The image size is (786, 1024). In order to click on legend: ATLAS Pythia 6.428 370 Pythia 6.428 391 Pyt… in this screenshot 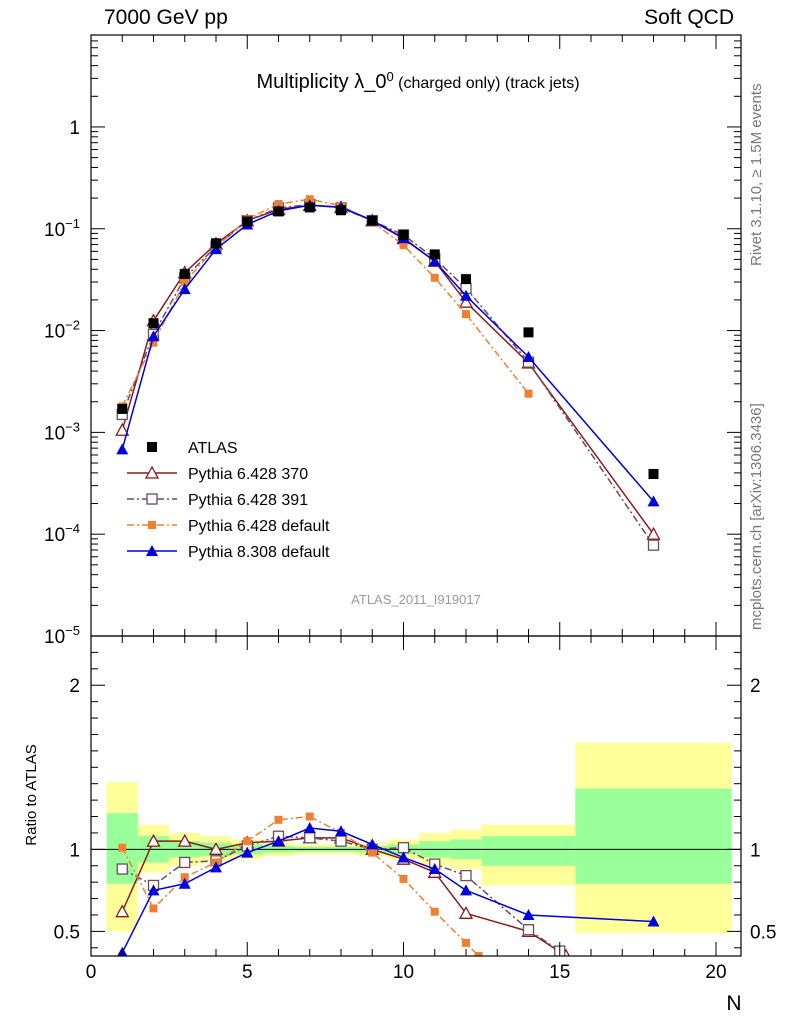, I will do `click(228, 500)`.